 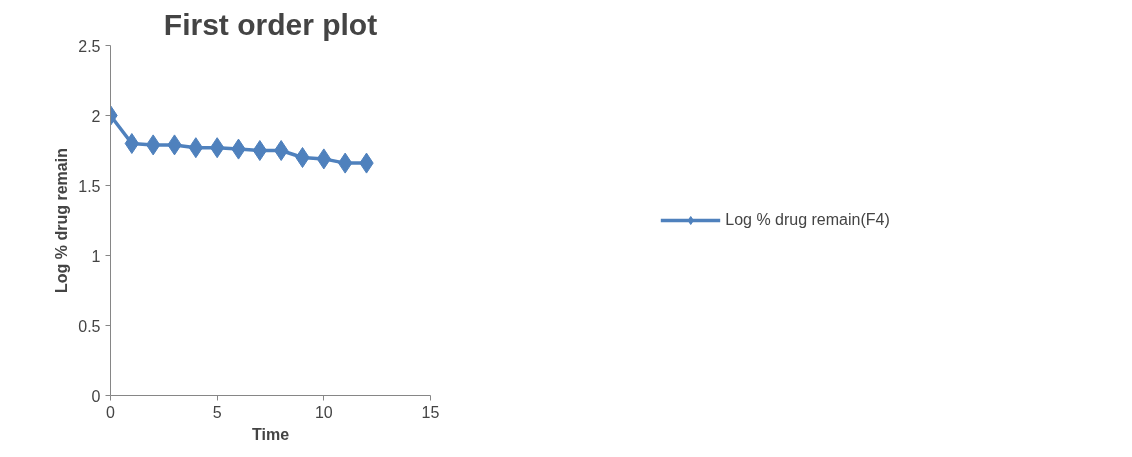 What do you see at coordinates (217, 412) in the screenshot?
I see `x-tick-label: 5` at bounding box center [217, 412].